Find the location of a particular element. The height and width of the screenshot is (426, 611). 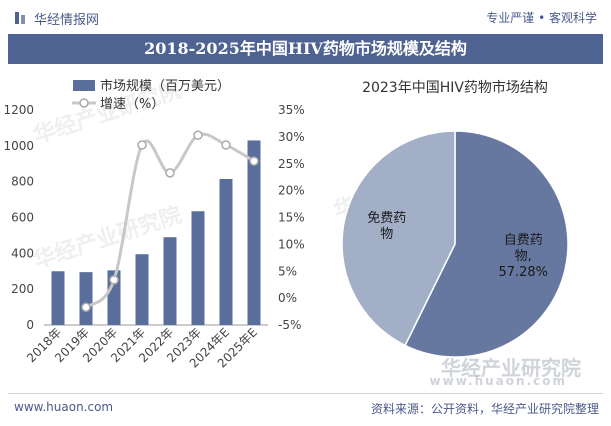

pie-label-self-cont: 物, is located at coordinates (523, 256).